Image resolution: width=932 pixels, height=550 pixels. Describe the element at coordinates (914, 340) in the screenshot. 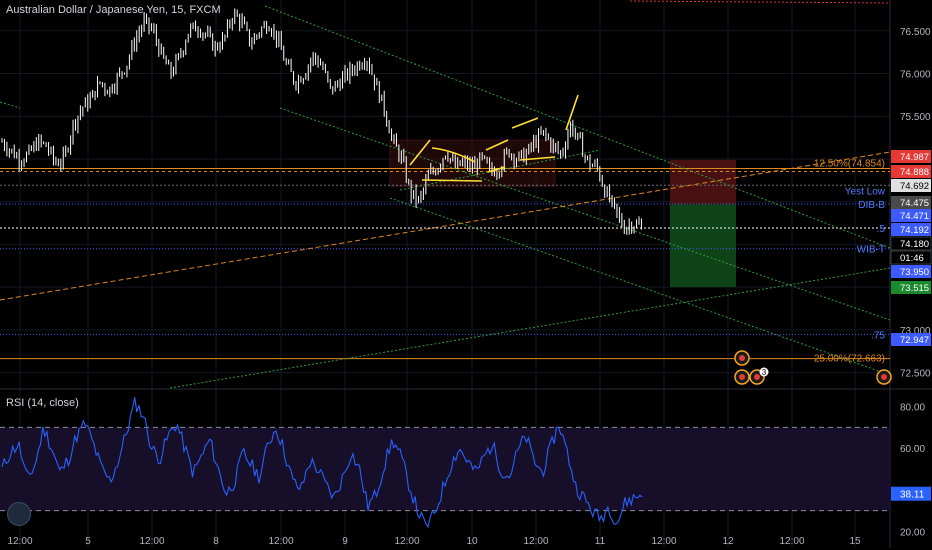

I see `price-tag-label: 72.947` at that location.